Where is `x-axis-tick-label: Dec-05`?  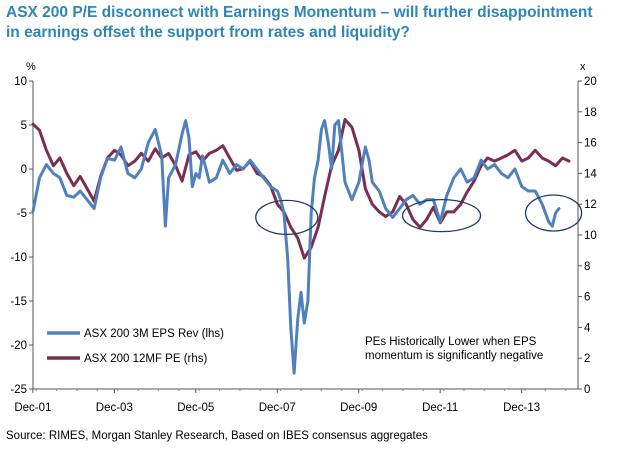
x-axis-tick-label: Dec-05 is located at coordinates (195, 408).